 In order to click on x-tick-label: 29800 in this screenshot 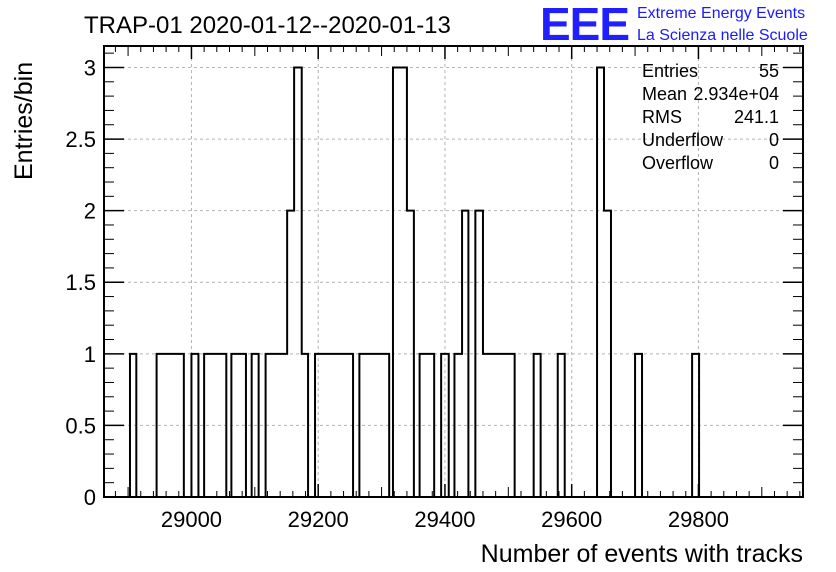, I will do `click(698, 519)`.